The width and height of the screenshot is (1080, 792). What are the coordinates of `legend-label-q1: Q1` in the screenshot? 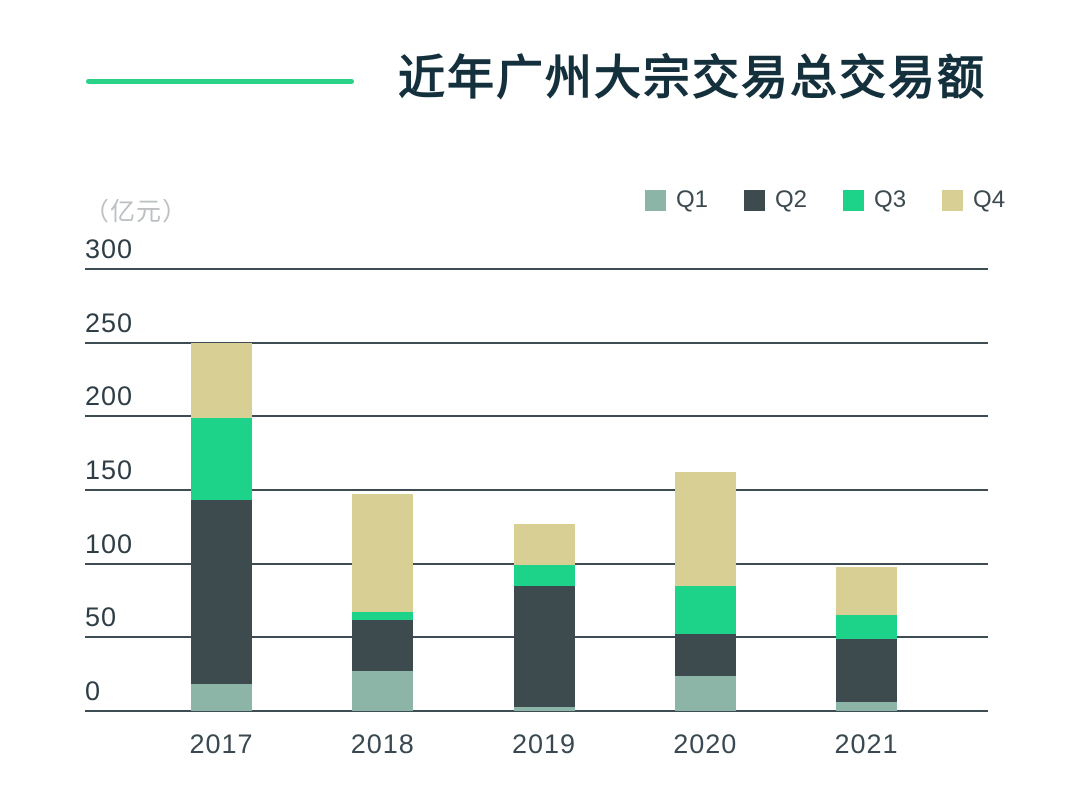 It's located at (692, 199).